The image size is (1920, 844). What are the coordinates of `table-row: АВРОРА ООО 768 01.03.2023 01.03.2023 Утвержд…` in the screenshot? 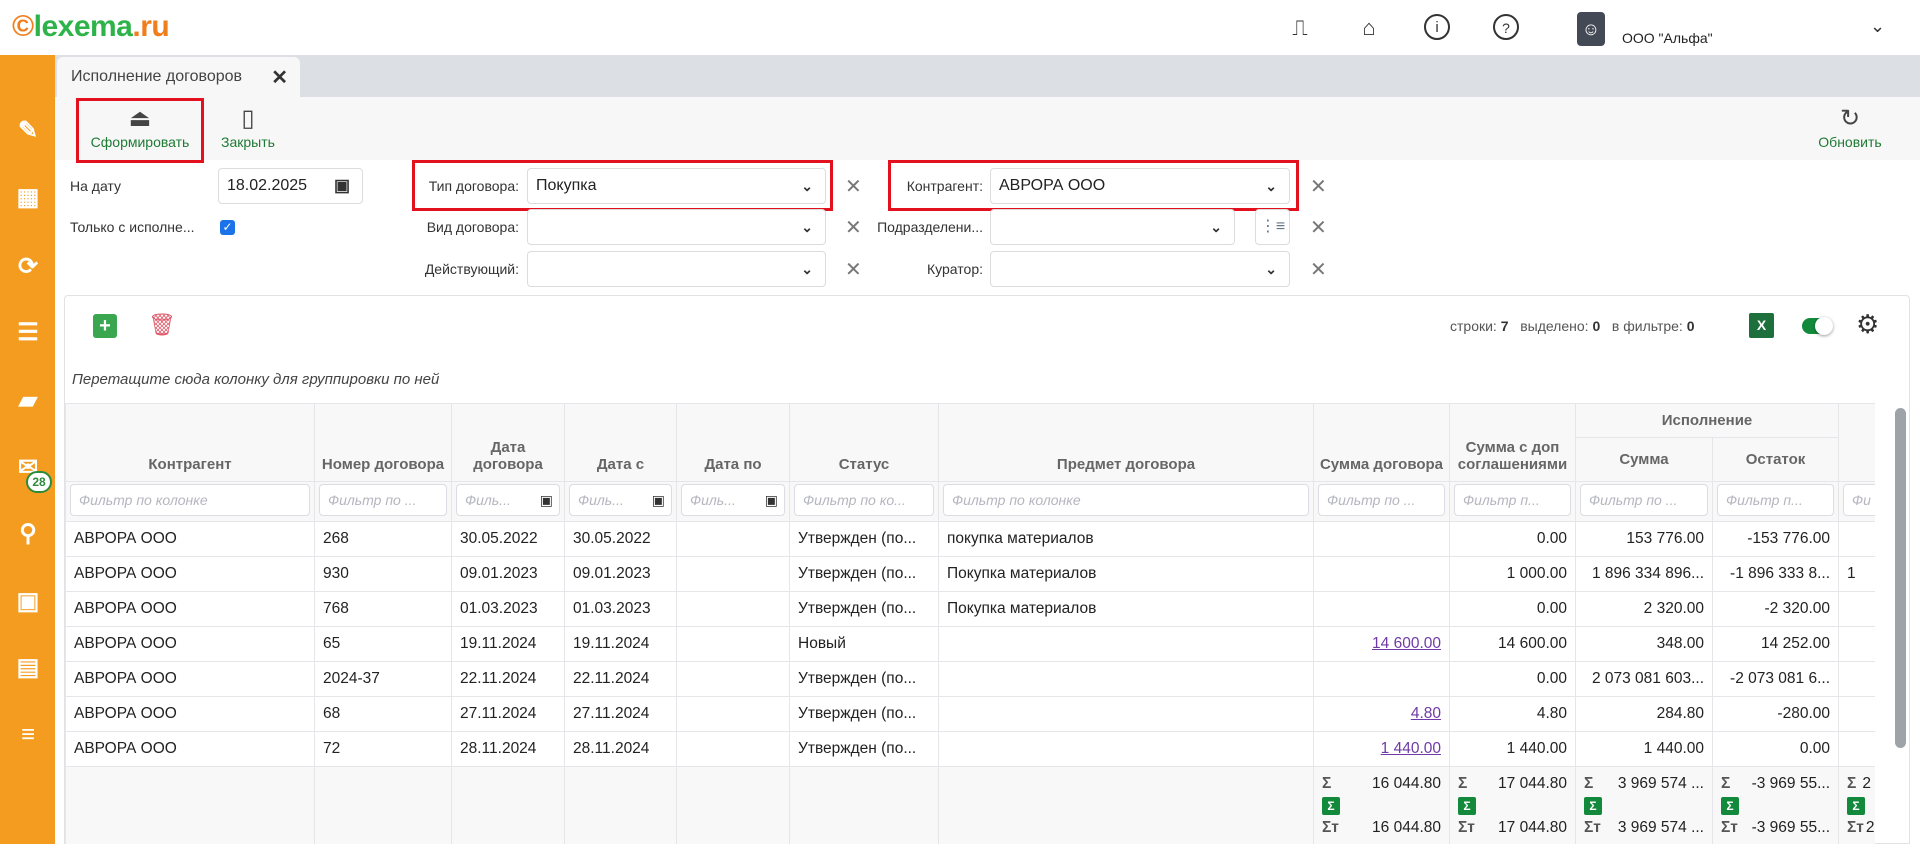 It's located at (970, 609).